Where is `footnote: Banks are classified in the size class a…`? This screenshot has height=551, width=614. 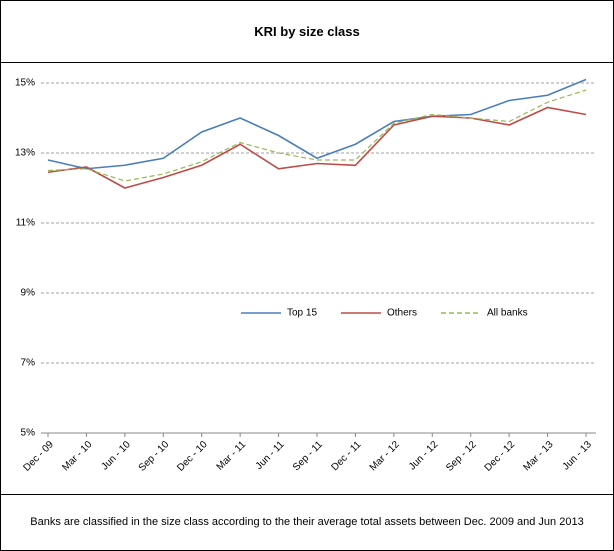
footnote: Banks are classified in the size class a… is located at coordinates (307, 522).